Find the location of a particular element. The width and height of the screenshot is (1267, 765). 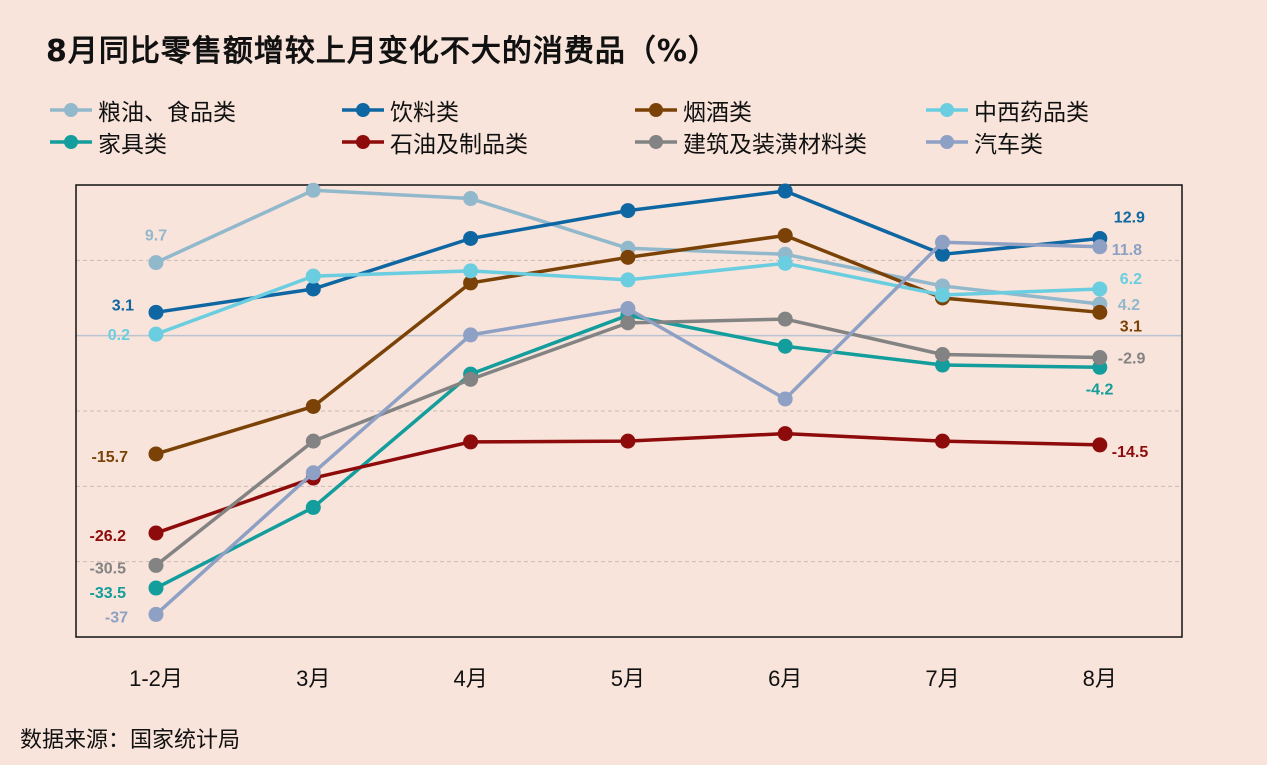

source-note: 数据来源：国家统计局 is located at coordinates (130, 740).